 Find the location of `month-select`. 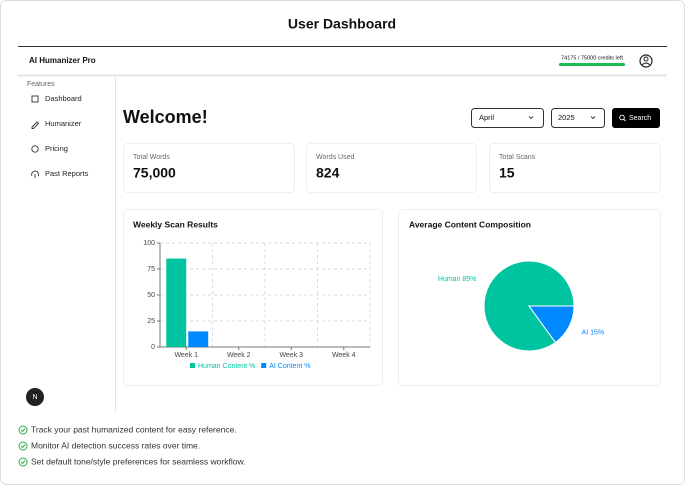

month-select is located at coordinates (507, 118).